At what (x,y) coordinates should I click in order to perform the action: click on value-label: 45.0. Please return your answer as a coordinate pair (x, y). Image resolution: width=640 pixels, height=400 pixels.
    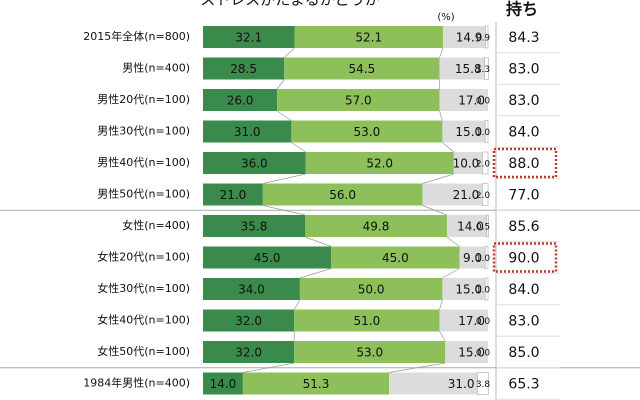
    Looking at the image, I should click on (267, 258).